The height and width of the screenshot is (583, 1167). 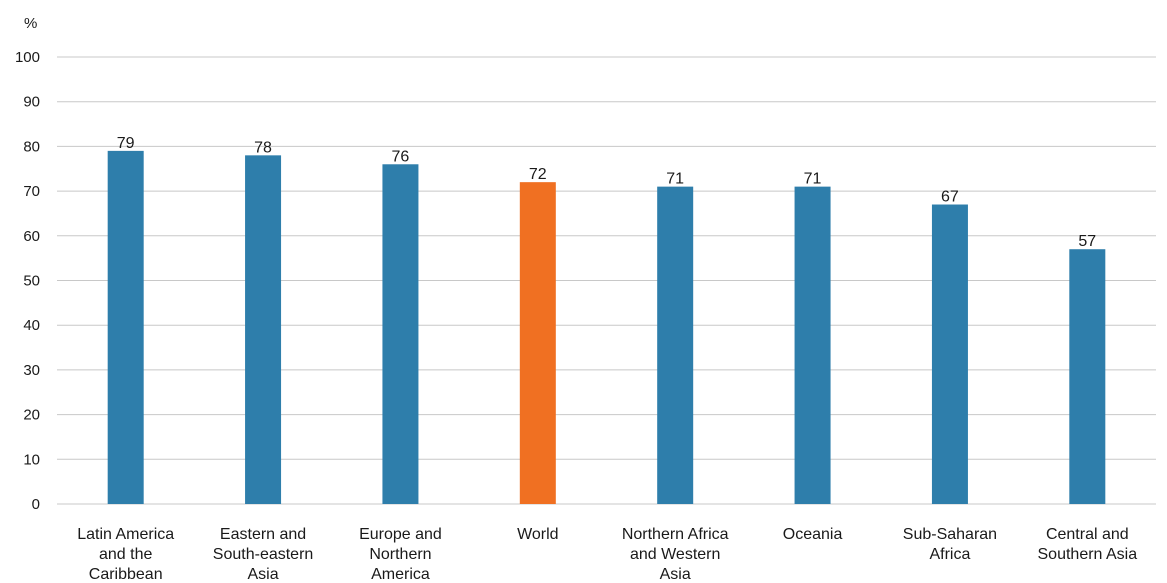 What do you see at coordinates (538, 534) in the screenshot?
I see `x-category-label-3: World` at bounding box center [538, 534].